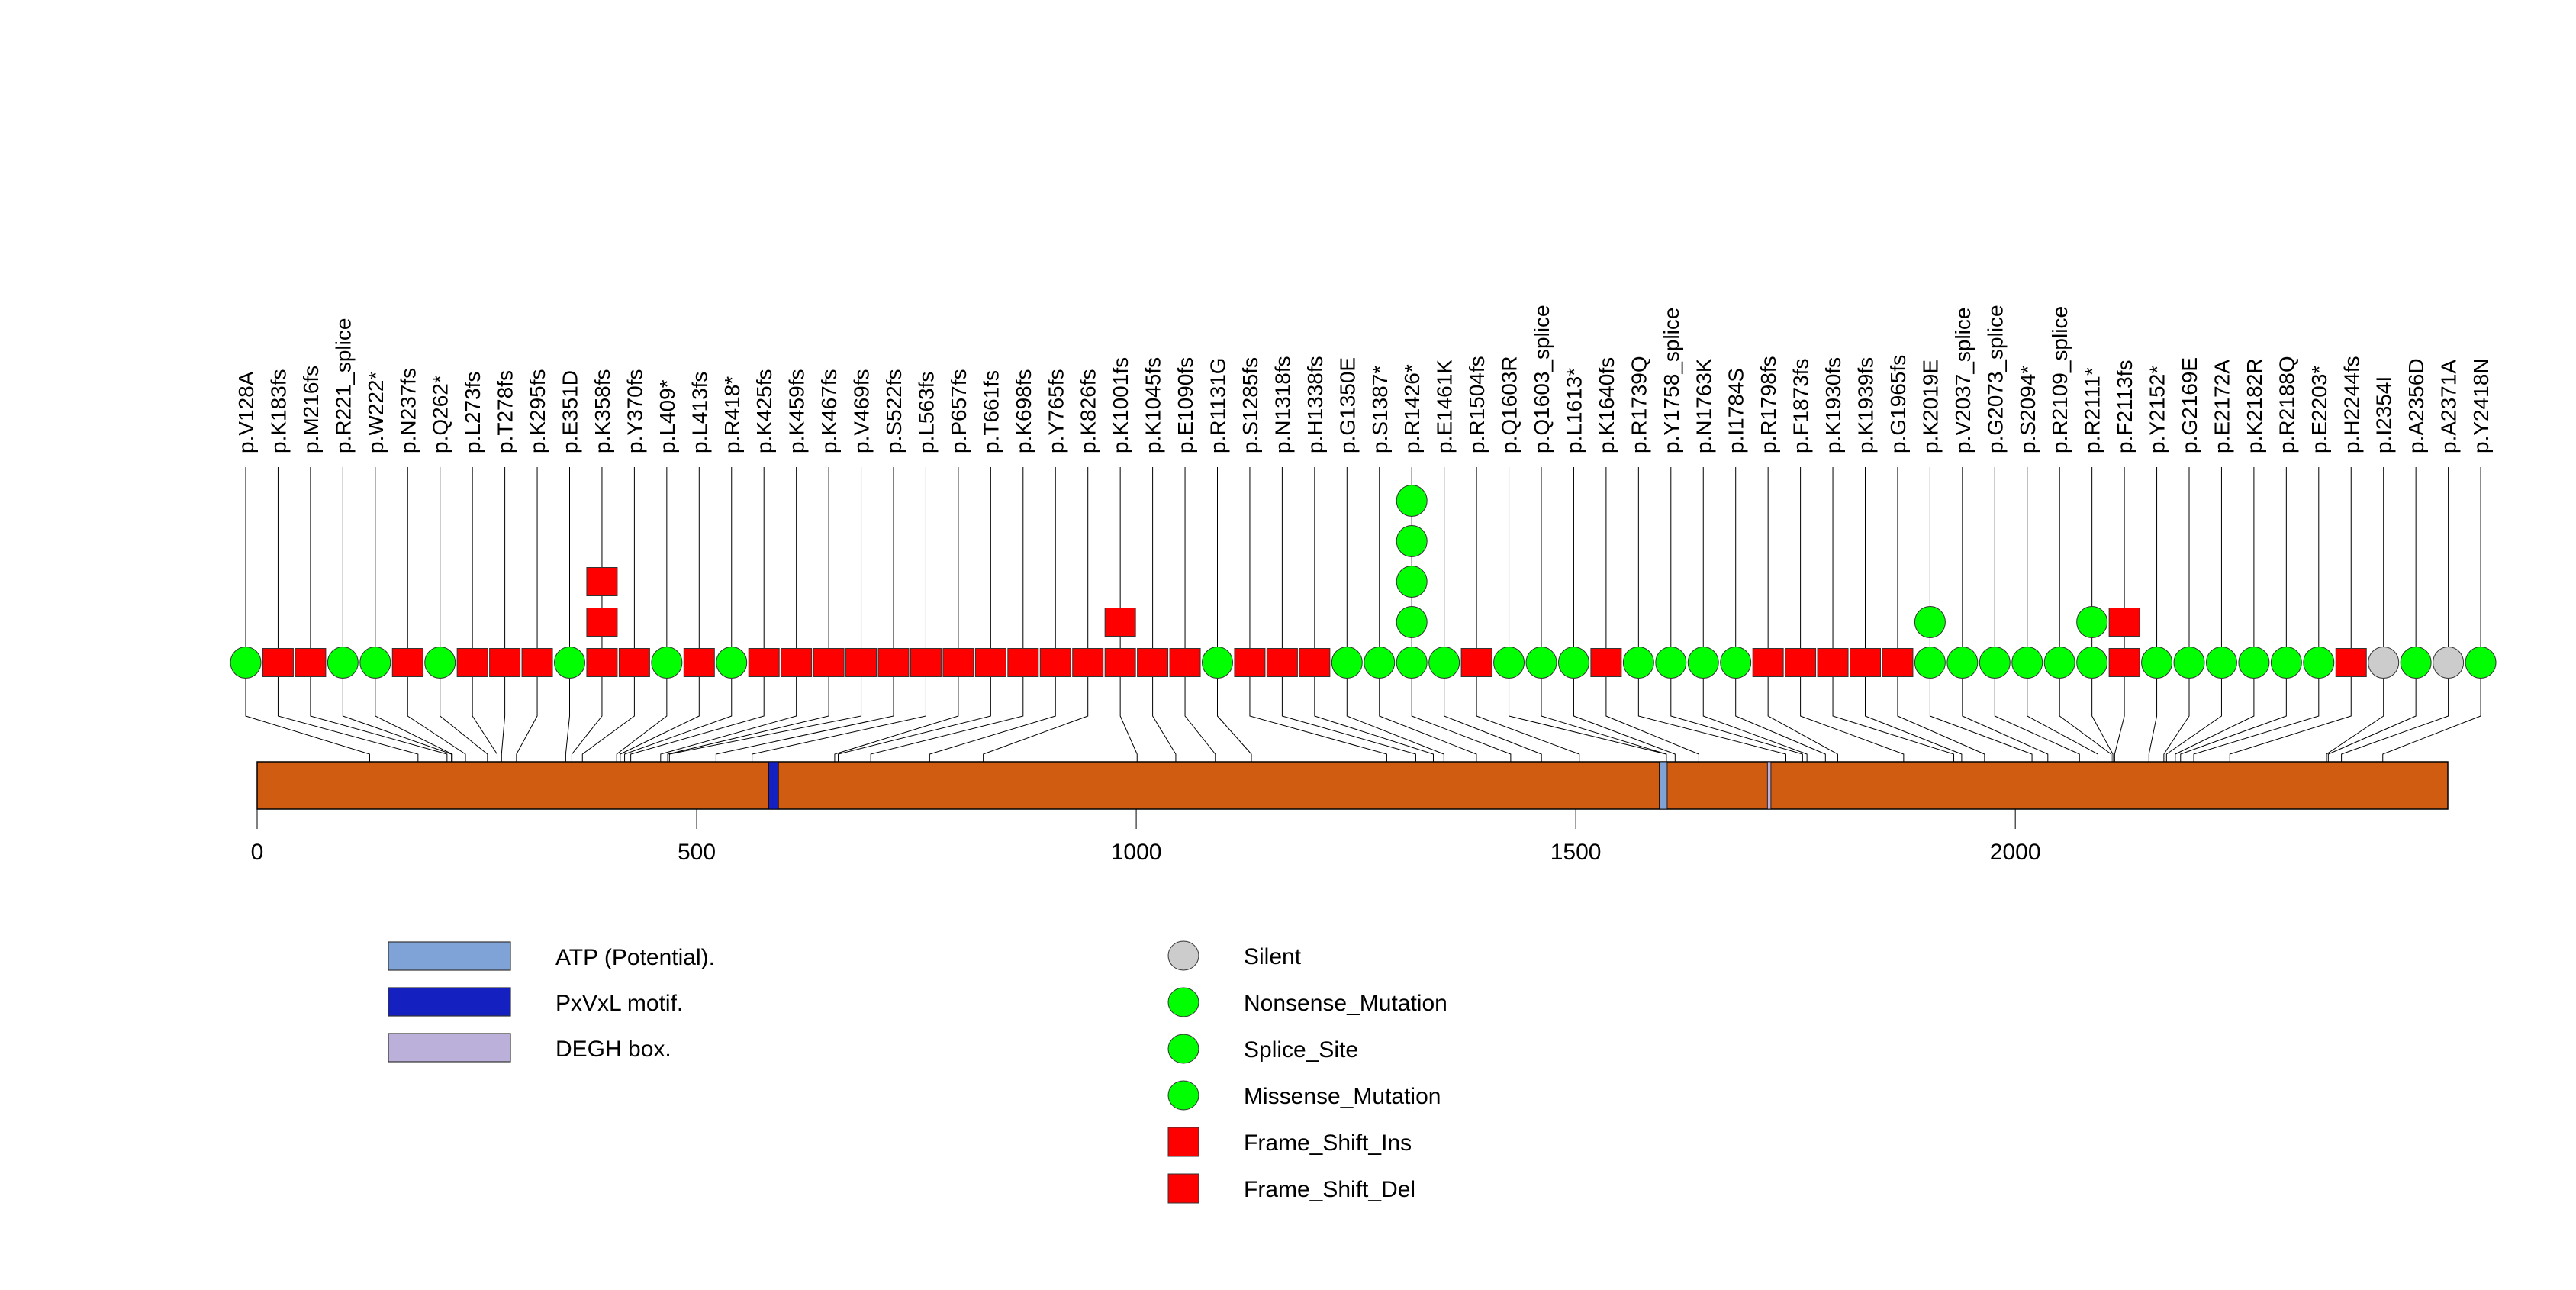 This screenshot has height=1290, width=2576. What do you see at coordinates (1023, 411) in the screenshot?
I see `mutation-label: p.K698fs` at bounding box center [1023, 411].